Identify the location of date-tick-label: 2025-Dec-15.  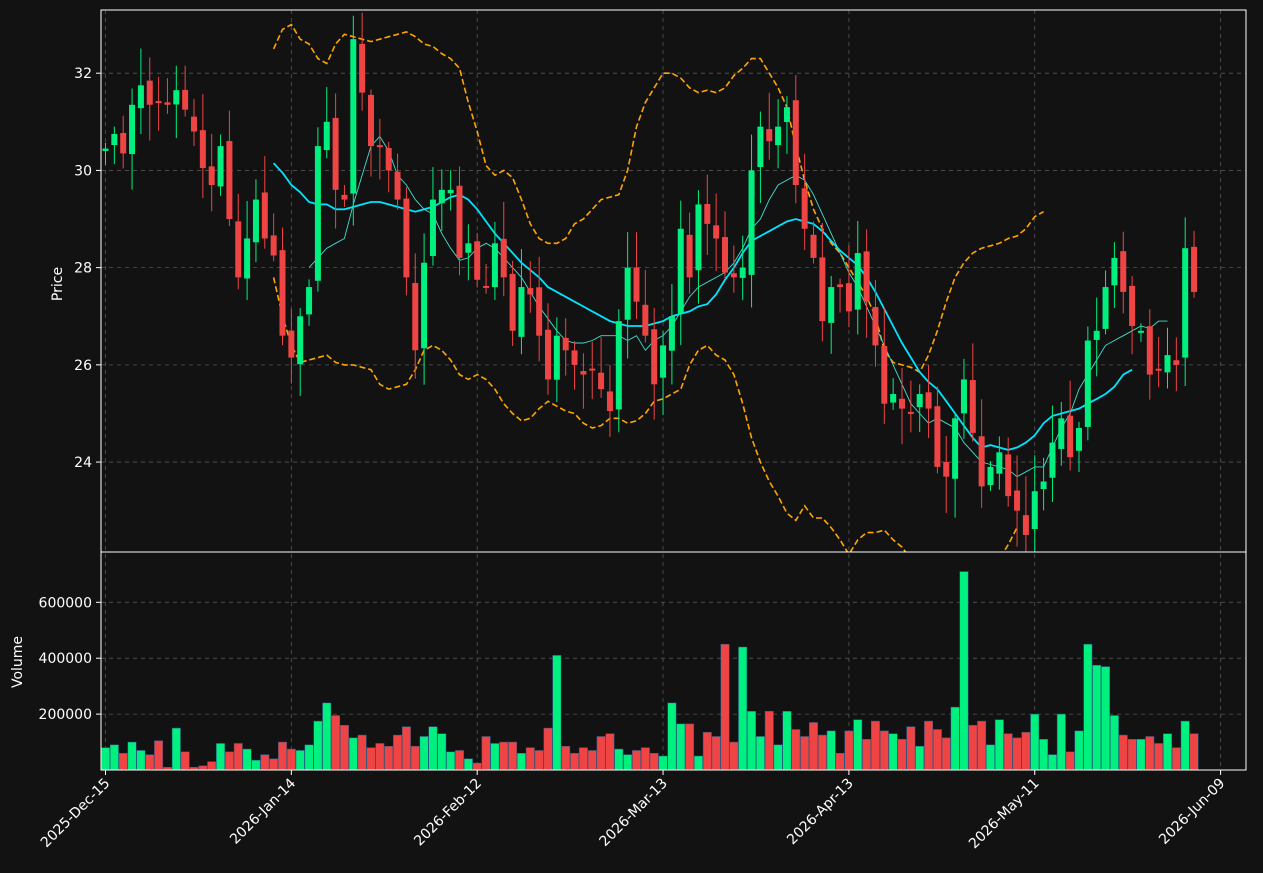
(75, 813).